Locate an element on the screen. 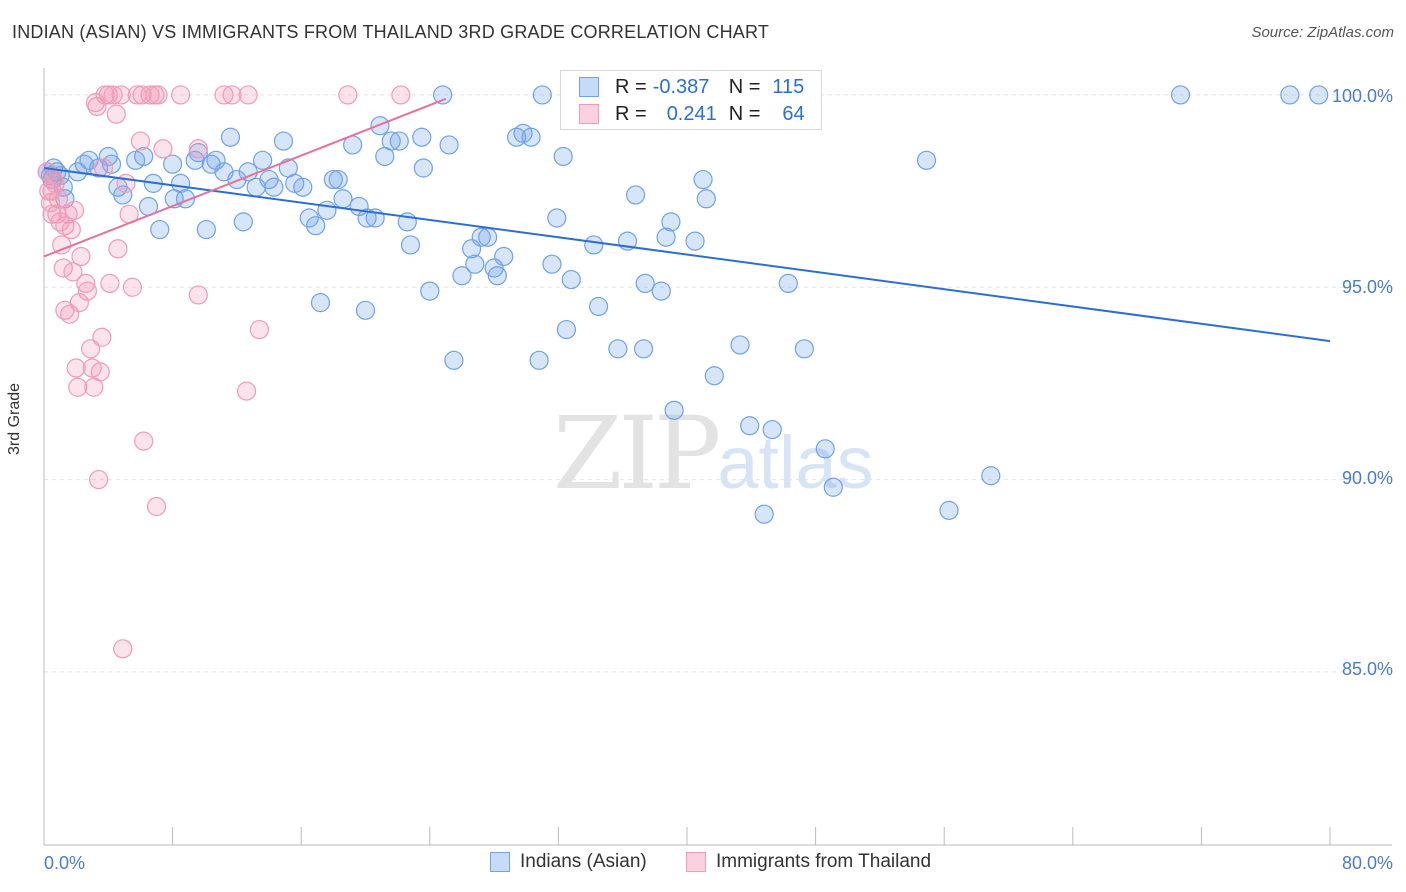 Image resolution: width=1406 pixels, height=892 pixels. y-tick-label-100: 100.0% is located at coordinates (1362, 96).